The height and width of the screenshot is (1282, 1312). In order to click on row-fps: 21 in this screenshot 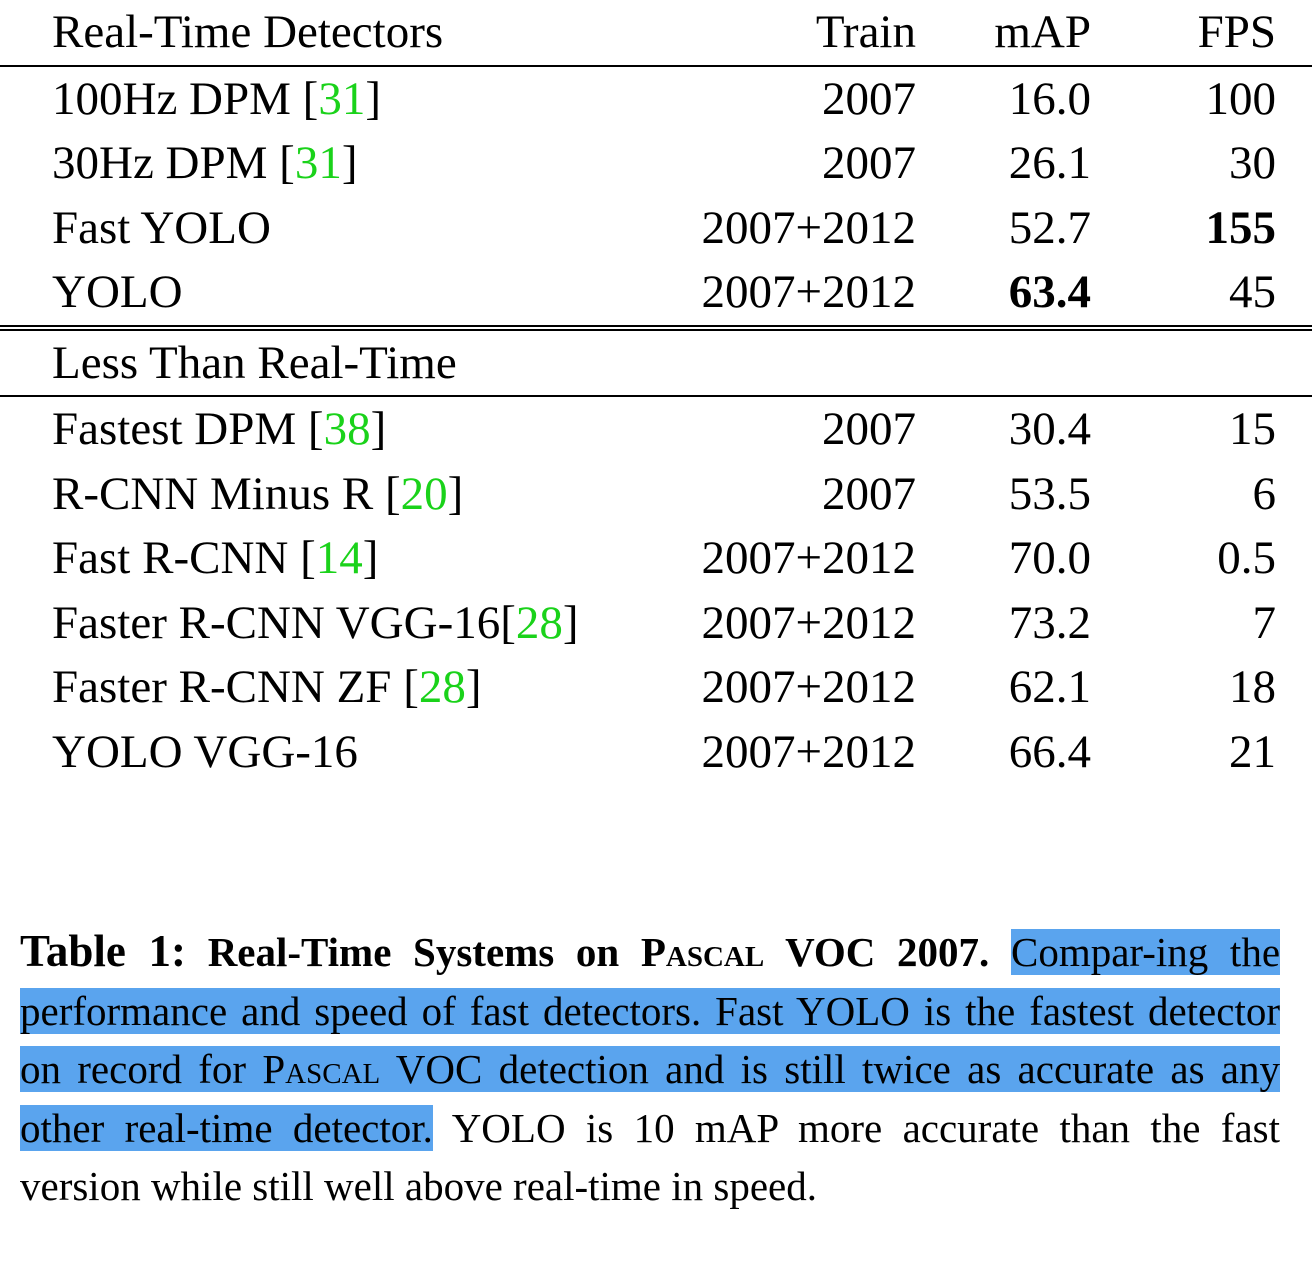, I will do `click(1252, 751)`.